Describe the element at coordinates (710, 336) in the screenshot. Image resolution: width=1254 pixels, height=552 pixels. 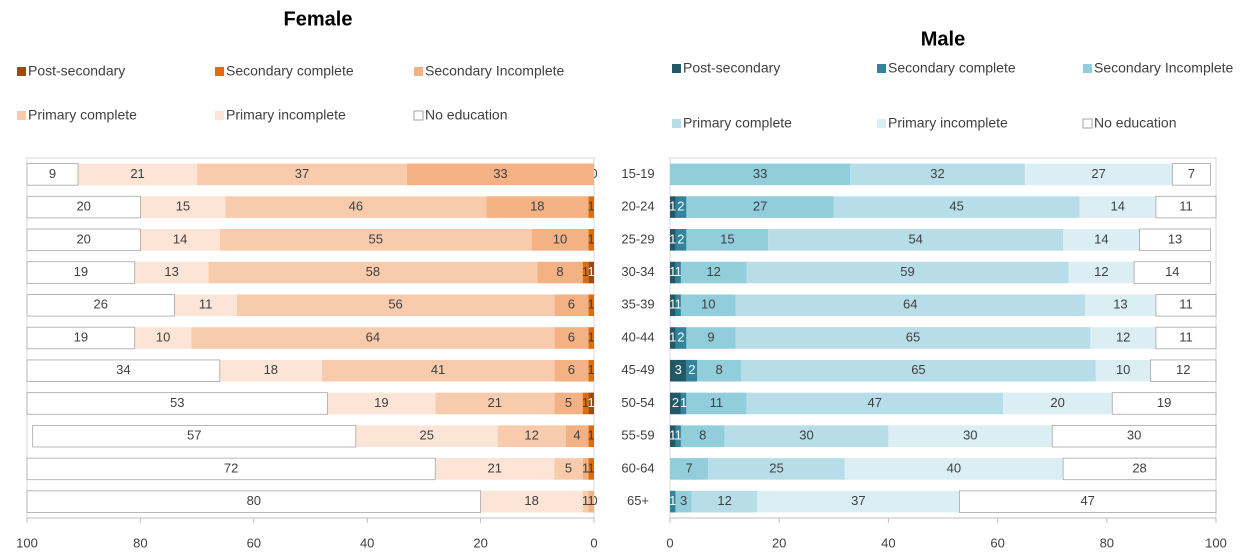
I see `data-label: 9` at that location.